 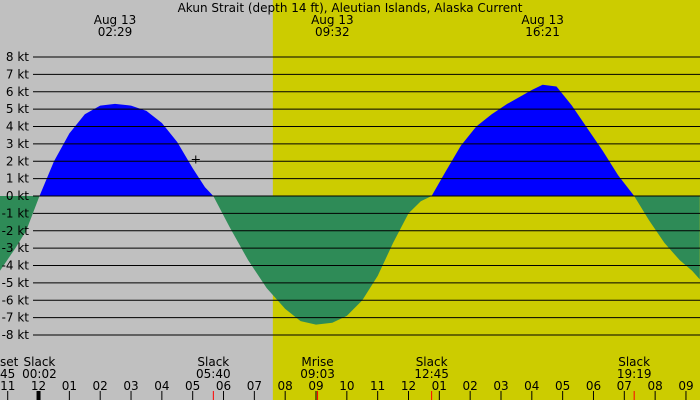 I want to click on event-time-label: 09:03, so click(x=317, y=374).